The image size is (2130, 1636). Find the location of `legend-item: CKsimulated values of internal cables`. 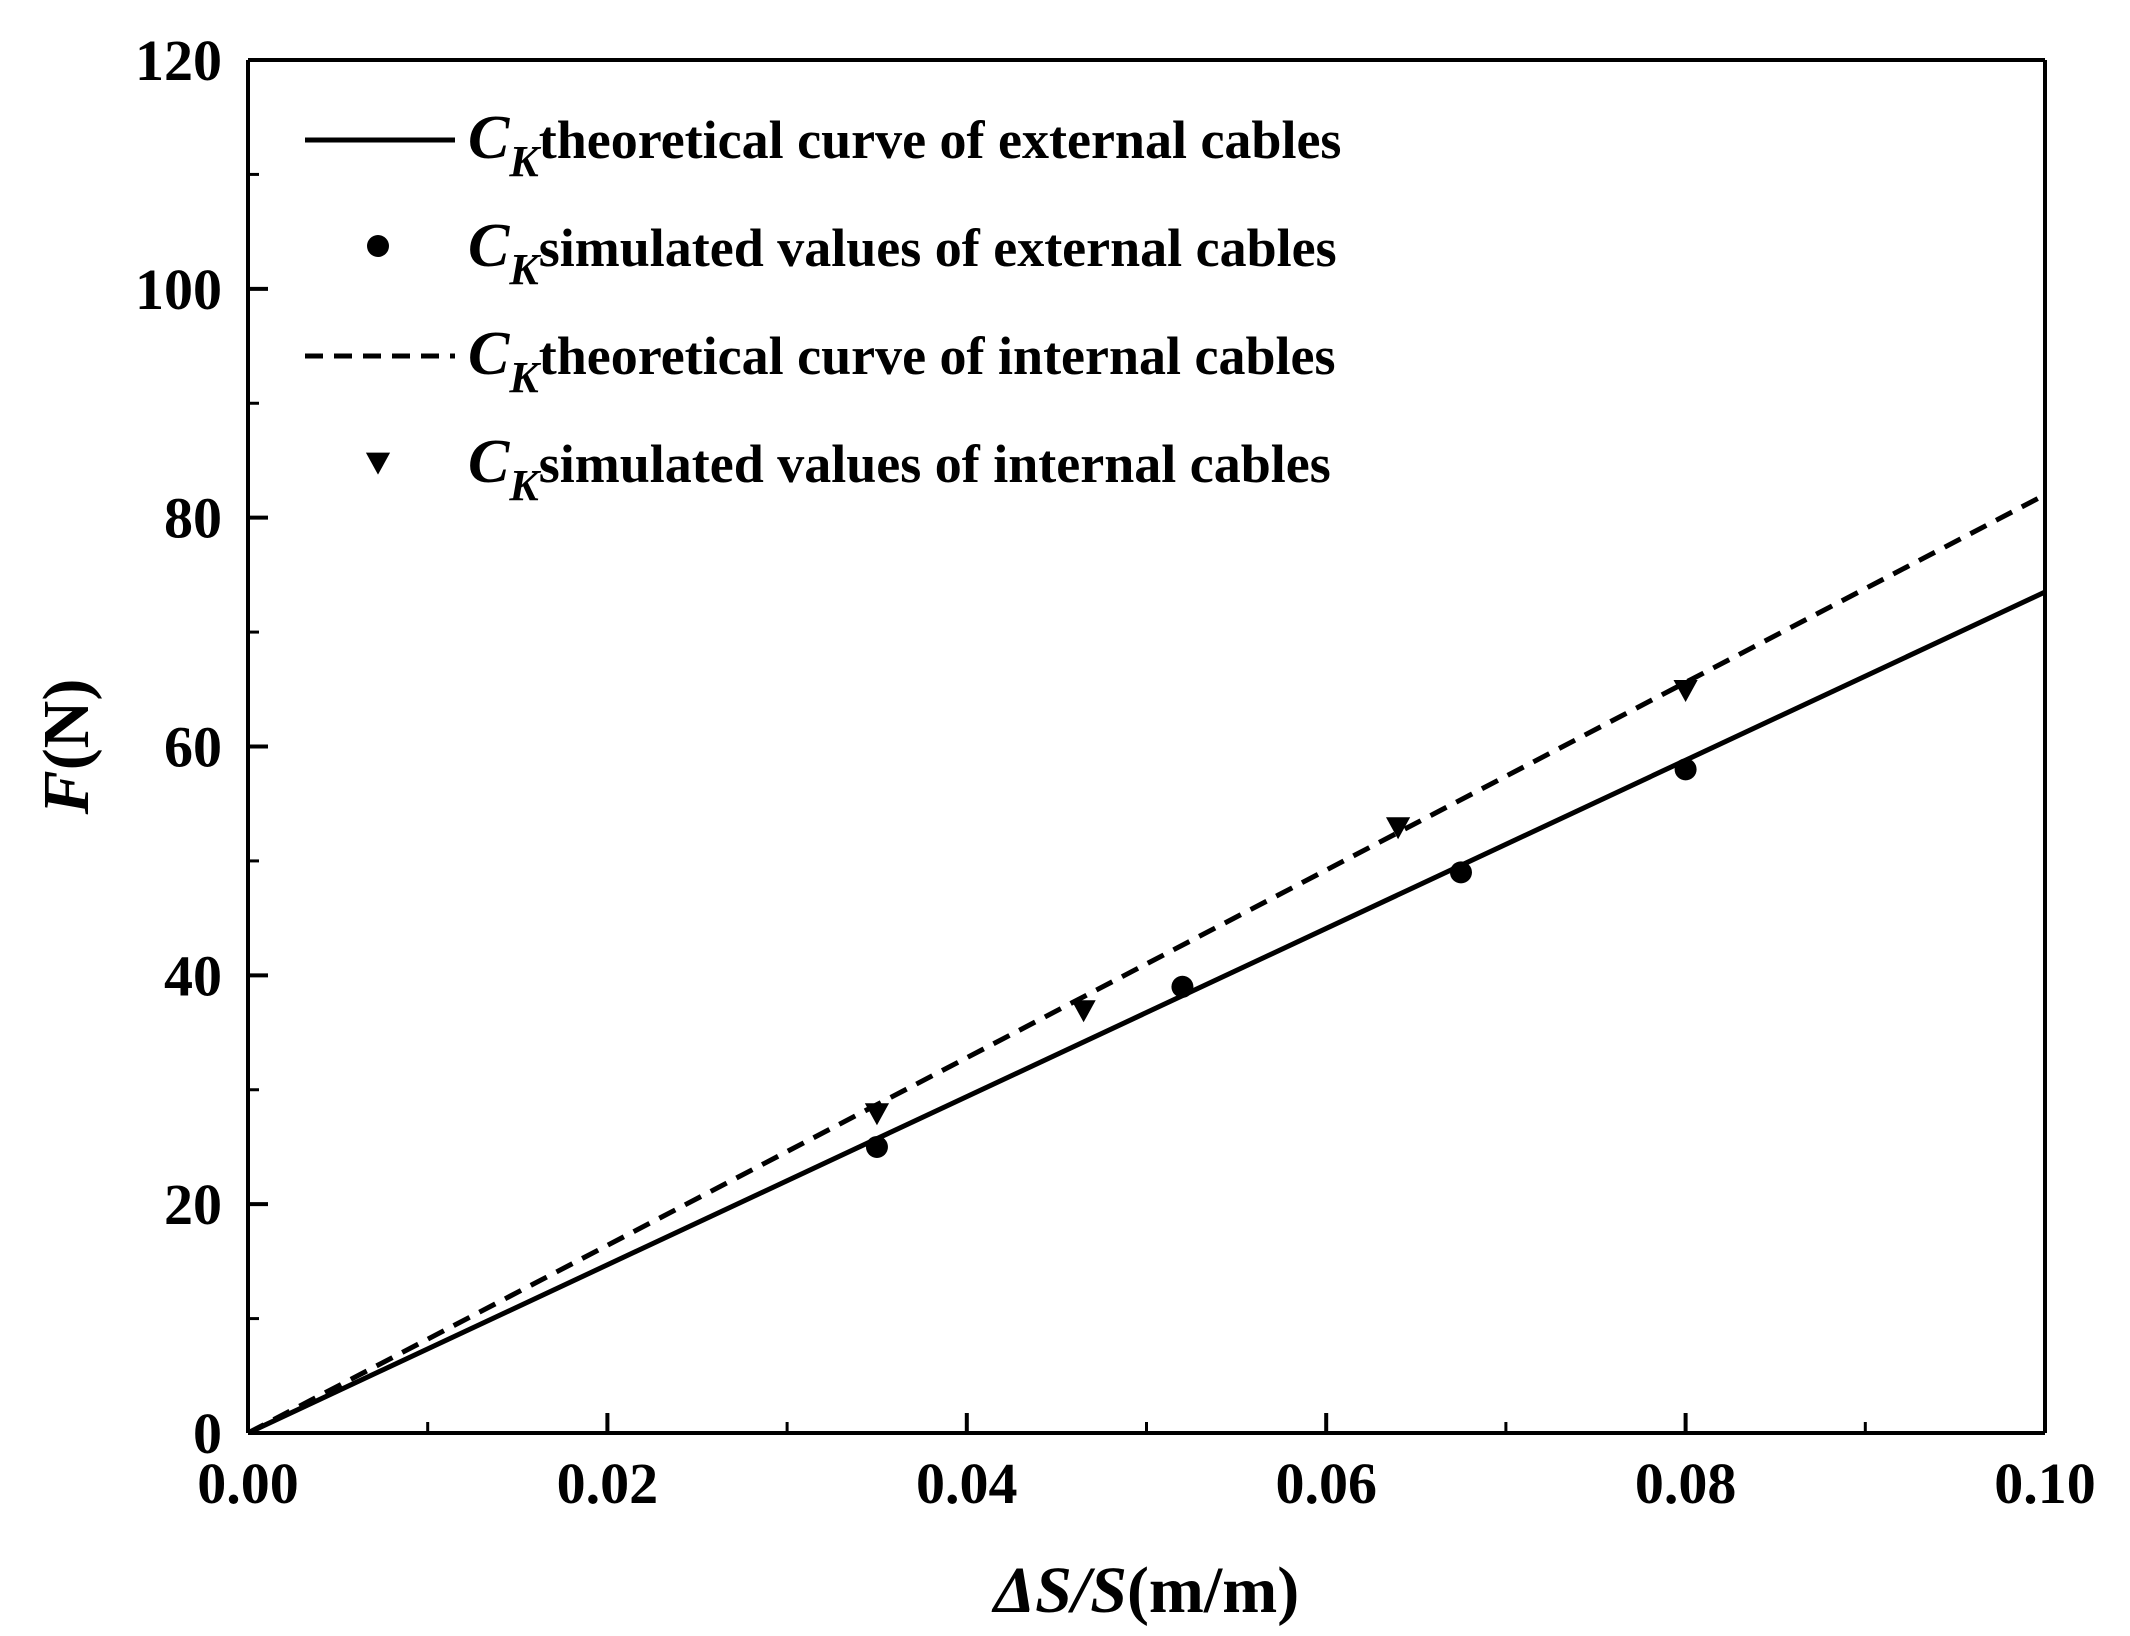

legend-item: CKsimulated values of internal cables is located at coordinates (848, 469).